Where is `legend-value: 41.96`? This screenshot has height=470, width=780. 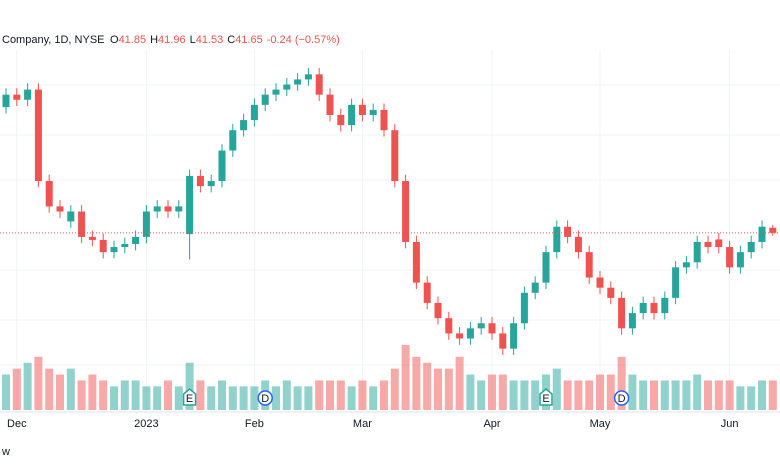
legend-value: 41.96 is located at coordinates (172, 40).